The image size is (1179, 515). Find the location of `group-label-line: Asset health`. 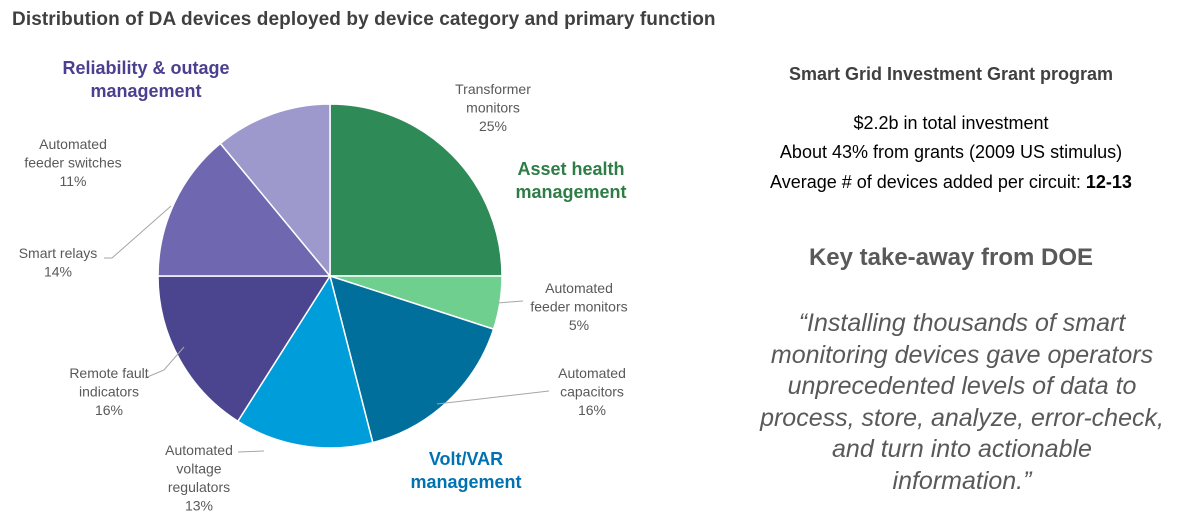

group-label-line: Asset health is located at coordinates (570, 169).